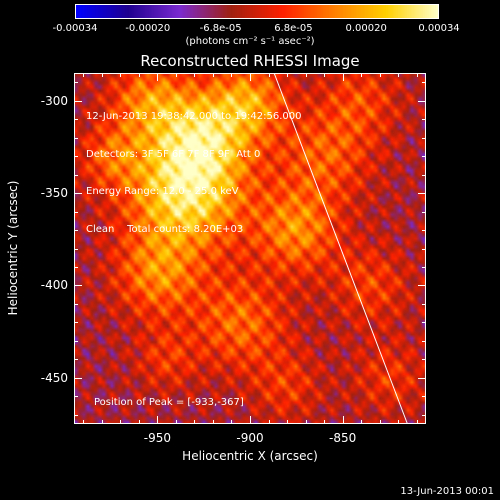 This screenshot has height=500, width=500. I want to click on annotation-time: 12-Jun-2013 19:38:42.000 to 19:42:56.000, so click(194, 116).